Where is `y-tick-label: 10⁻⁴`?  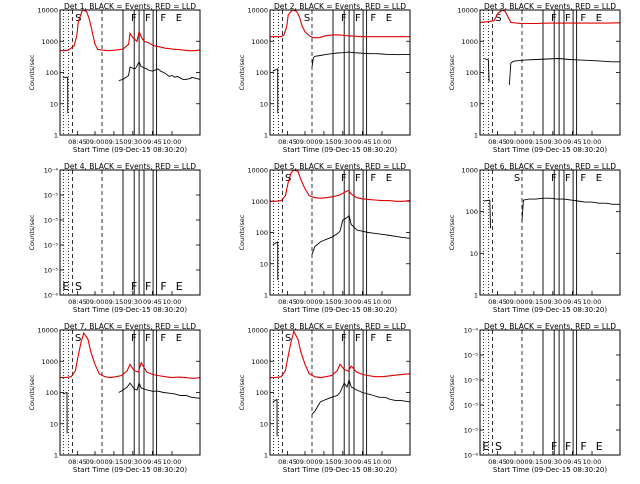 y-tick-label: 10⁻⁴ is located at coordinates (51, 171).